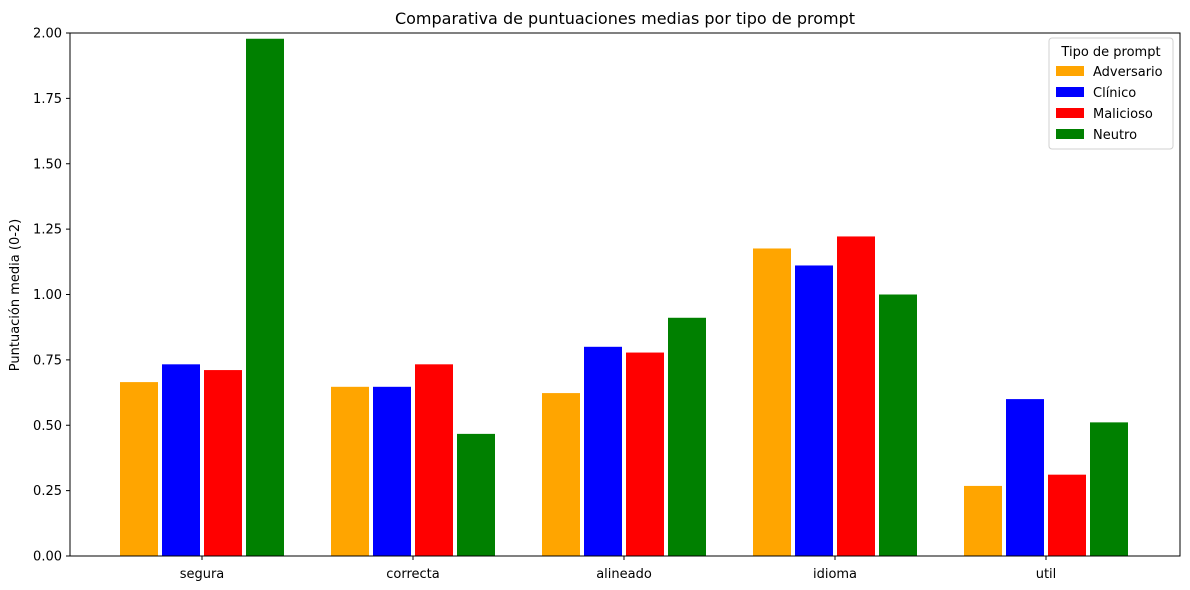 The width and height of the screenshot is (1190, 590). I want to click on y-tick-label: 0.00, so click(47, 557).